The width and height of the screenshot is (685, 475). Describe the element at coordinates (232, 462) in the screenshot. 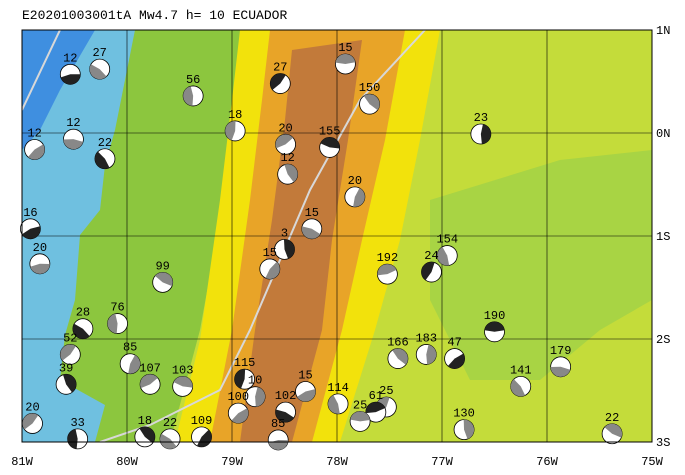

I see `x-tick-label: 79W` at that location.